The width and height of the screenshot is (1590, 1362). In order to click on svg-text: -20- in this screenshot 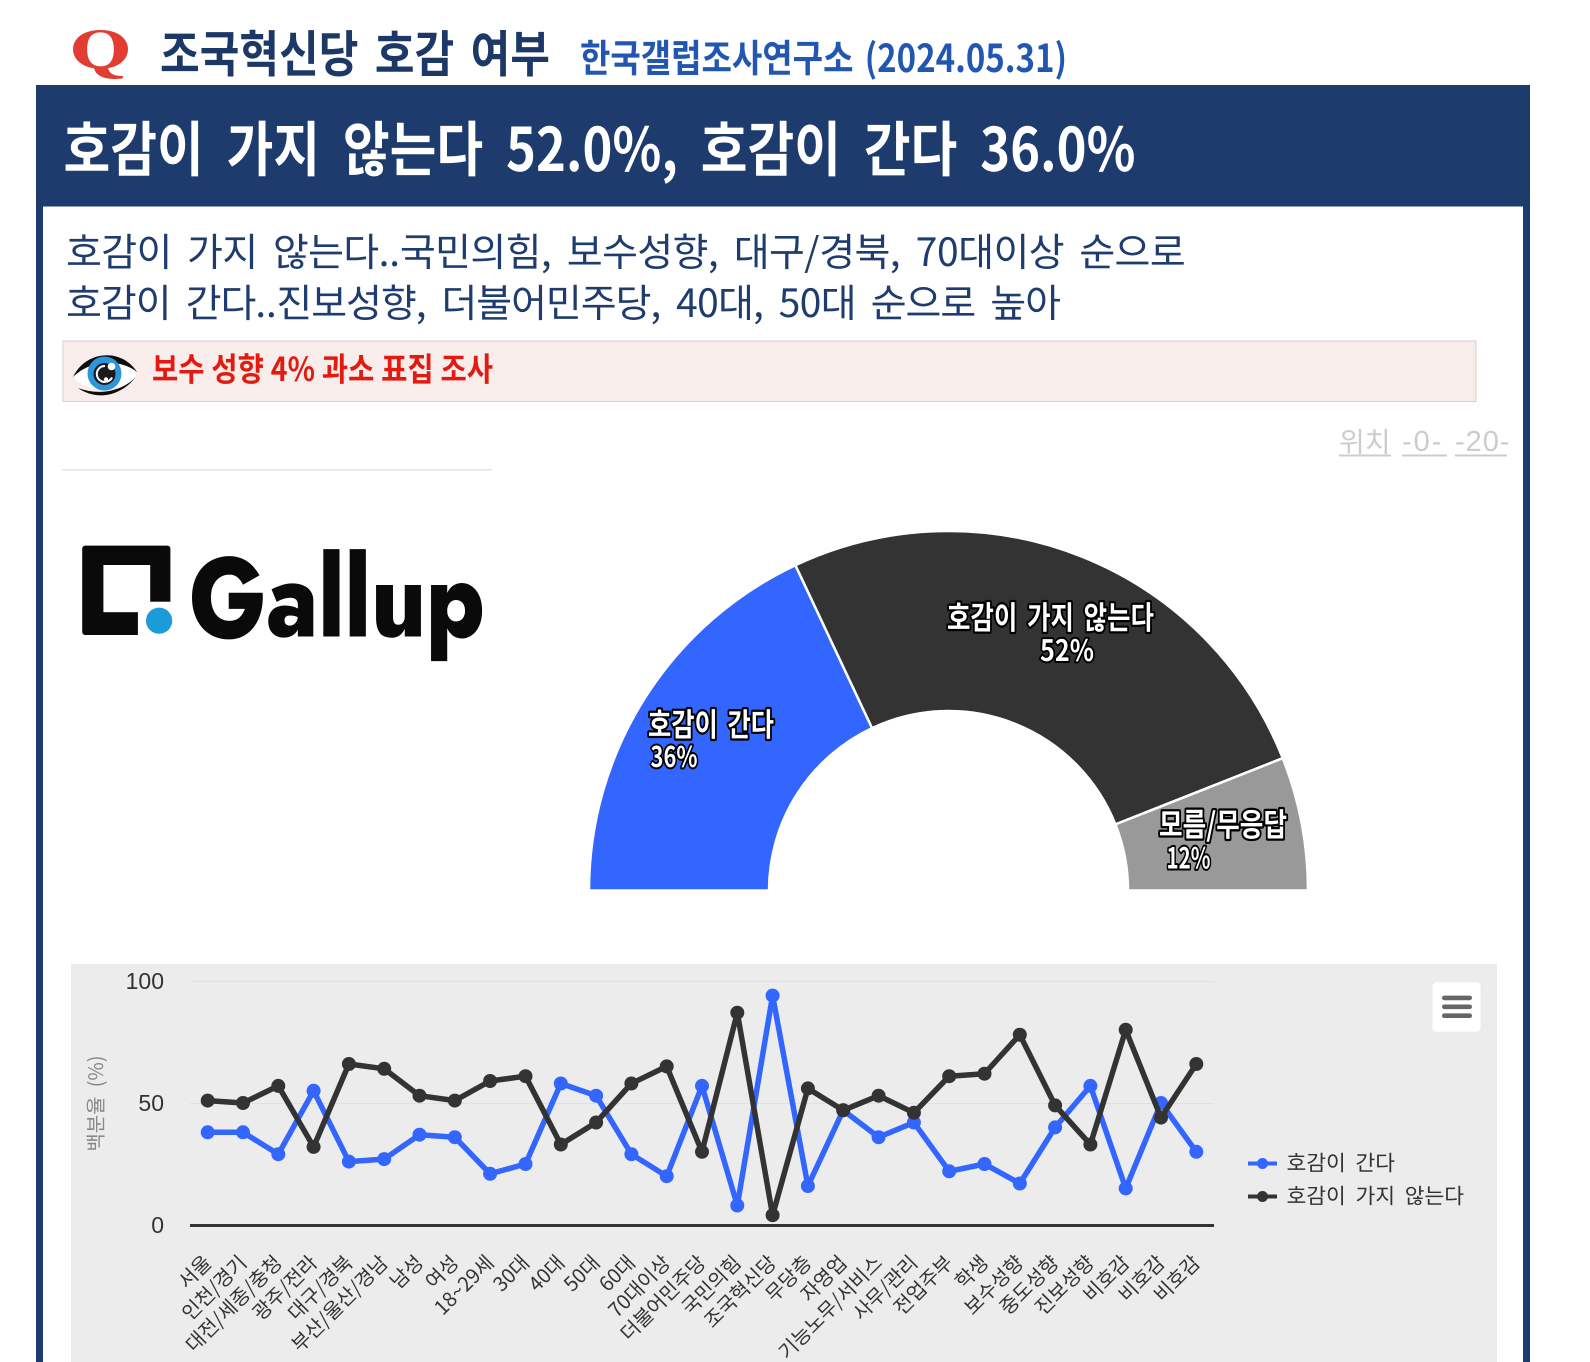, I will do `click(1483, 442)`.